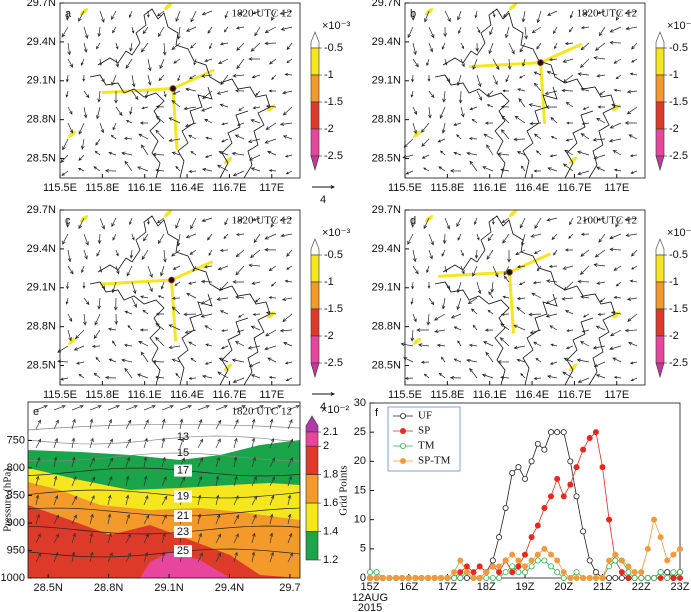 This screenshot has height=612, width=691. I want to click on contour-line, so click(164, 472).